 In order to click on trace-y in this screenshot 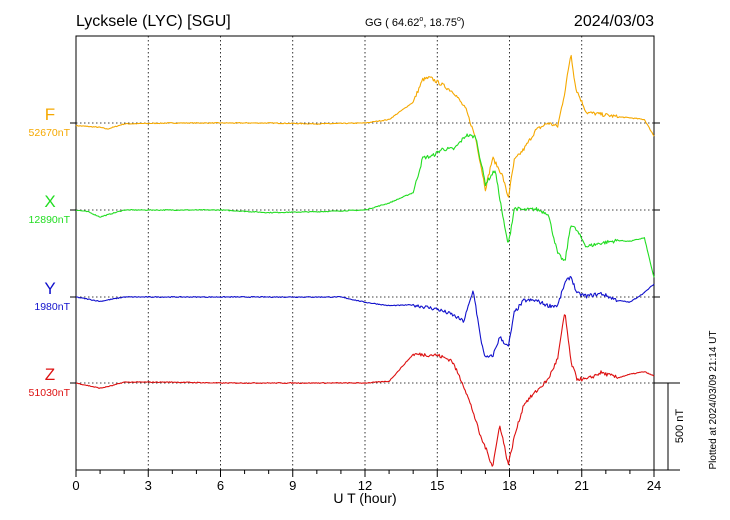, I will do `click(365, 316)`.